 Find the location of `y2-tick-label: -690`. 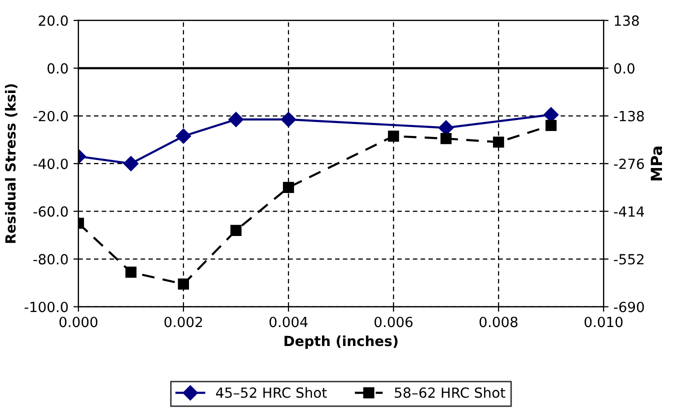

y2-tick-label: -690 is located at coordinates (629, 307).